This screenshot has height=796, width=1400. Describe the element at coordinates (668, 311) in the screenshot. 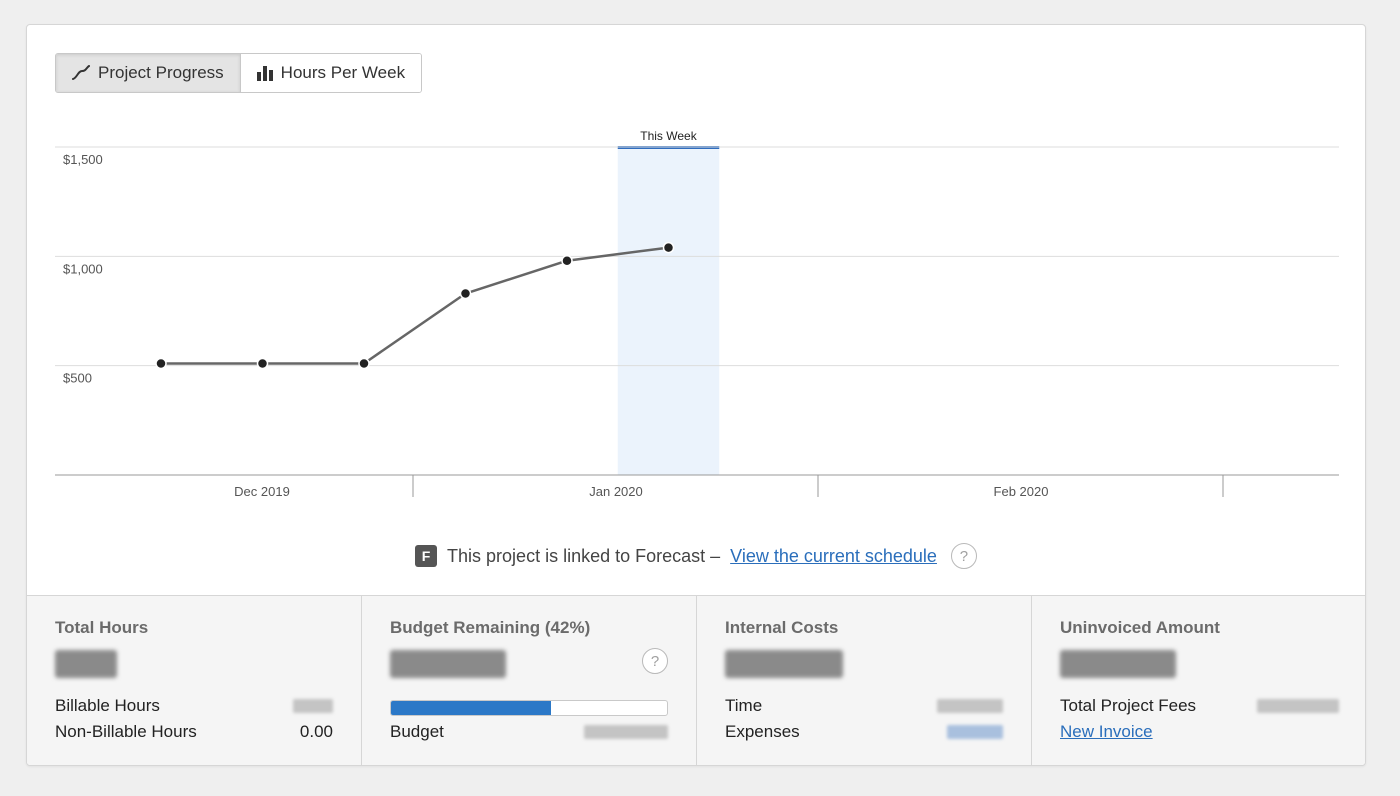

I see `this-week-highlight` at that location.